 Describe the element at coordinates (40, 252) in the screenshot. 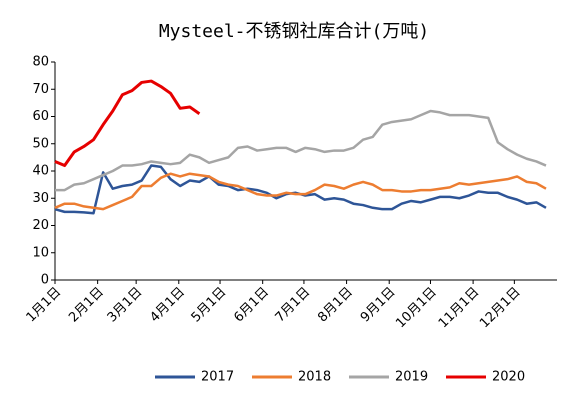

I see `y-tick-label: 10` at that location.